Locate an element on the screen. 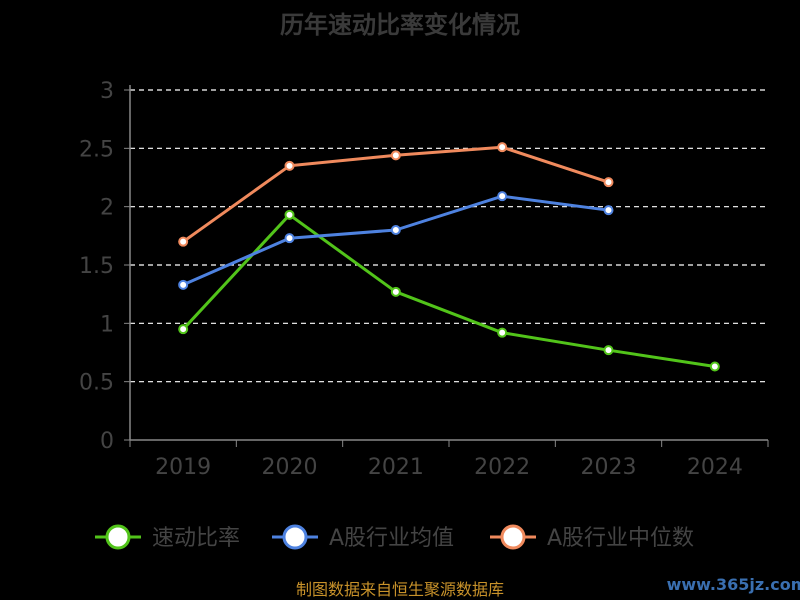  legend-label-1: A股行业均值 is located at coordinates (391, 538).